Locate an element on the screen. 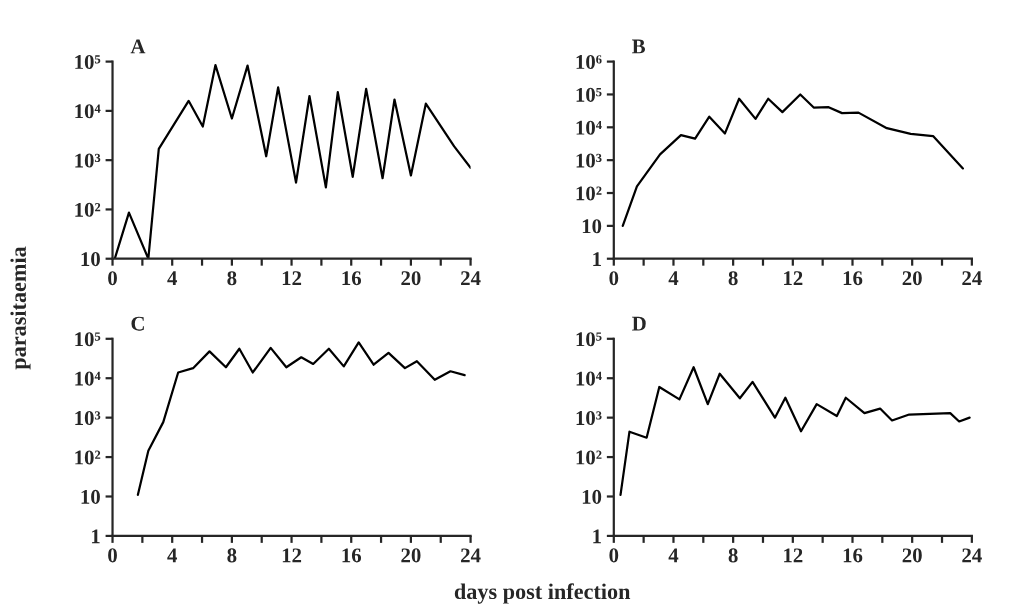 The width and height of the screenshot is (1023, 616). chart-title: A is located at coordinates (138, 46).